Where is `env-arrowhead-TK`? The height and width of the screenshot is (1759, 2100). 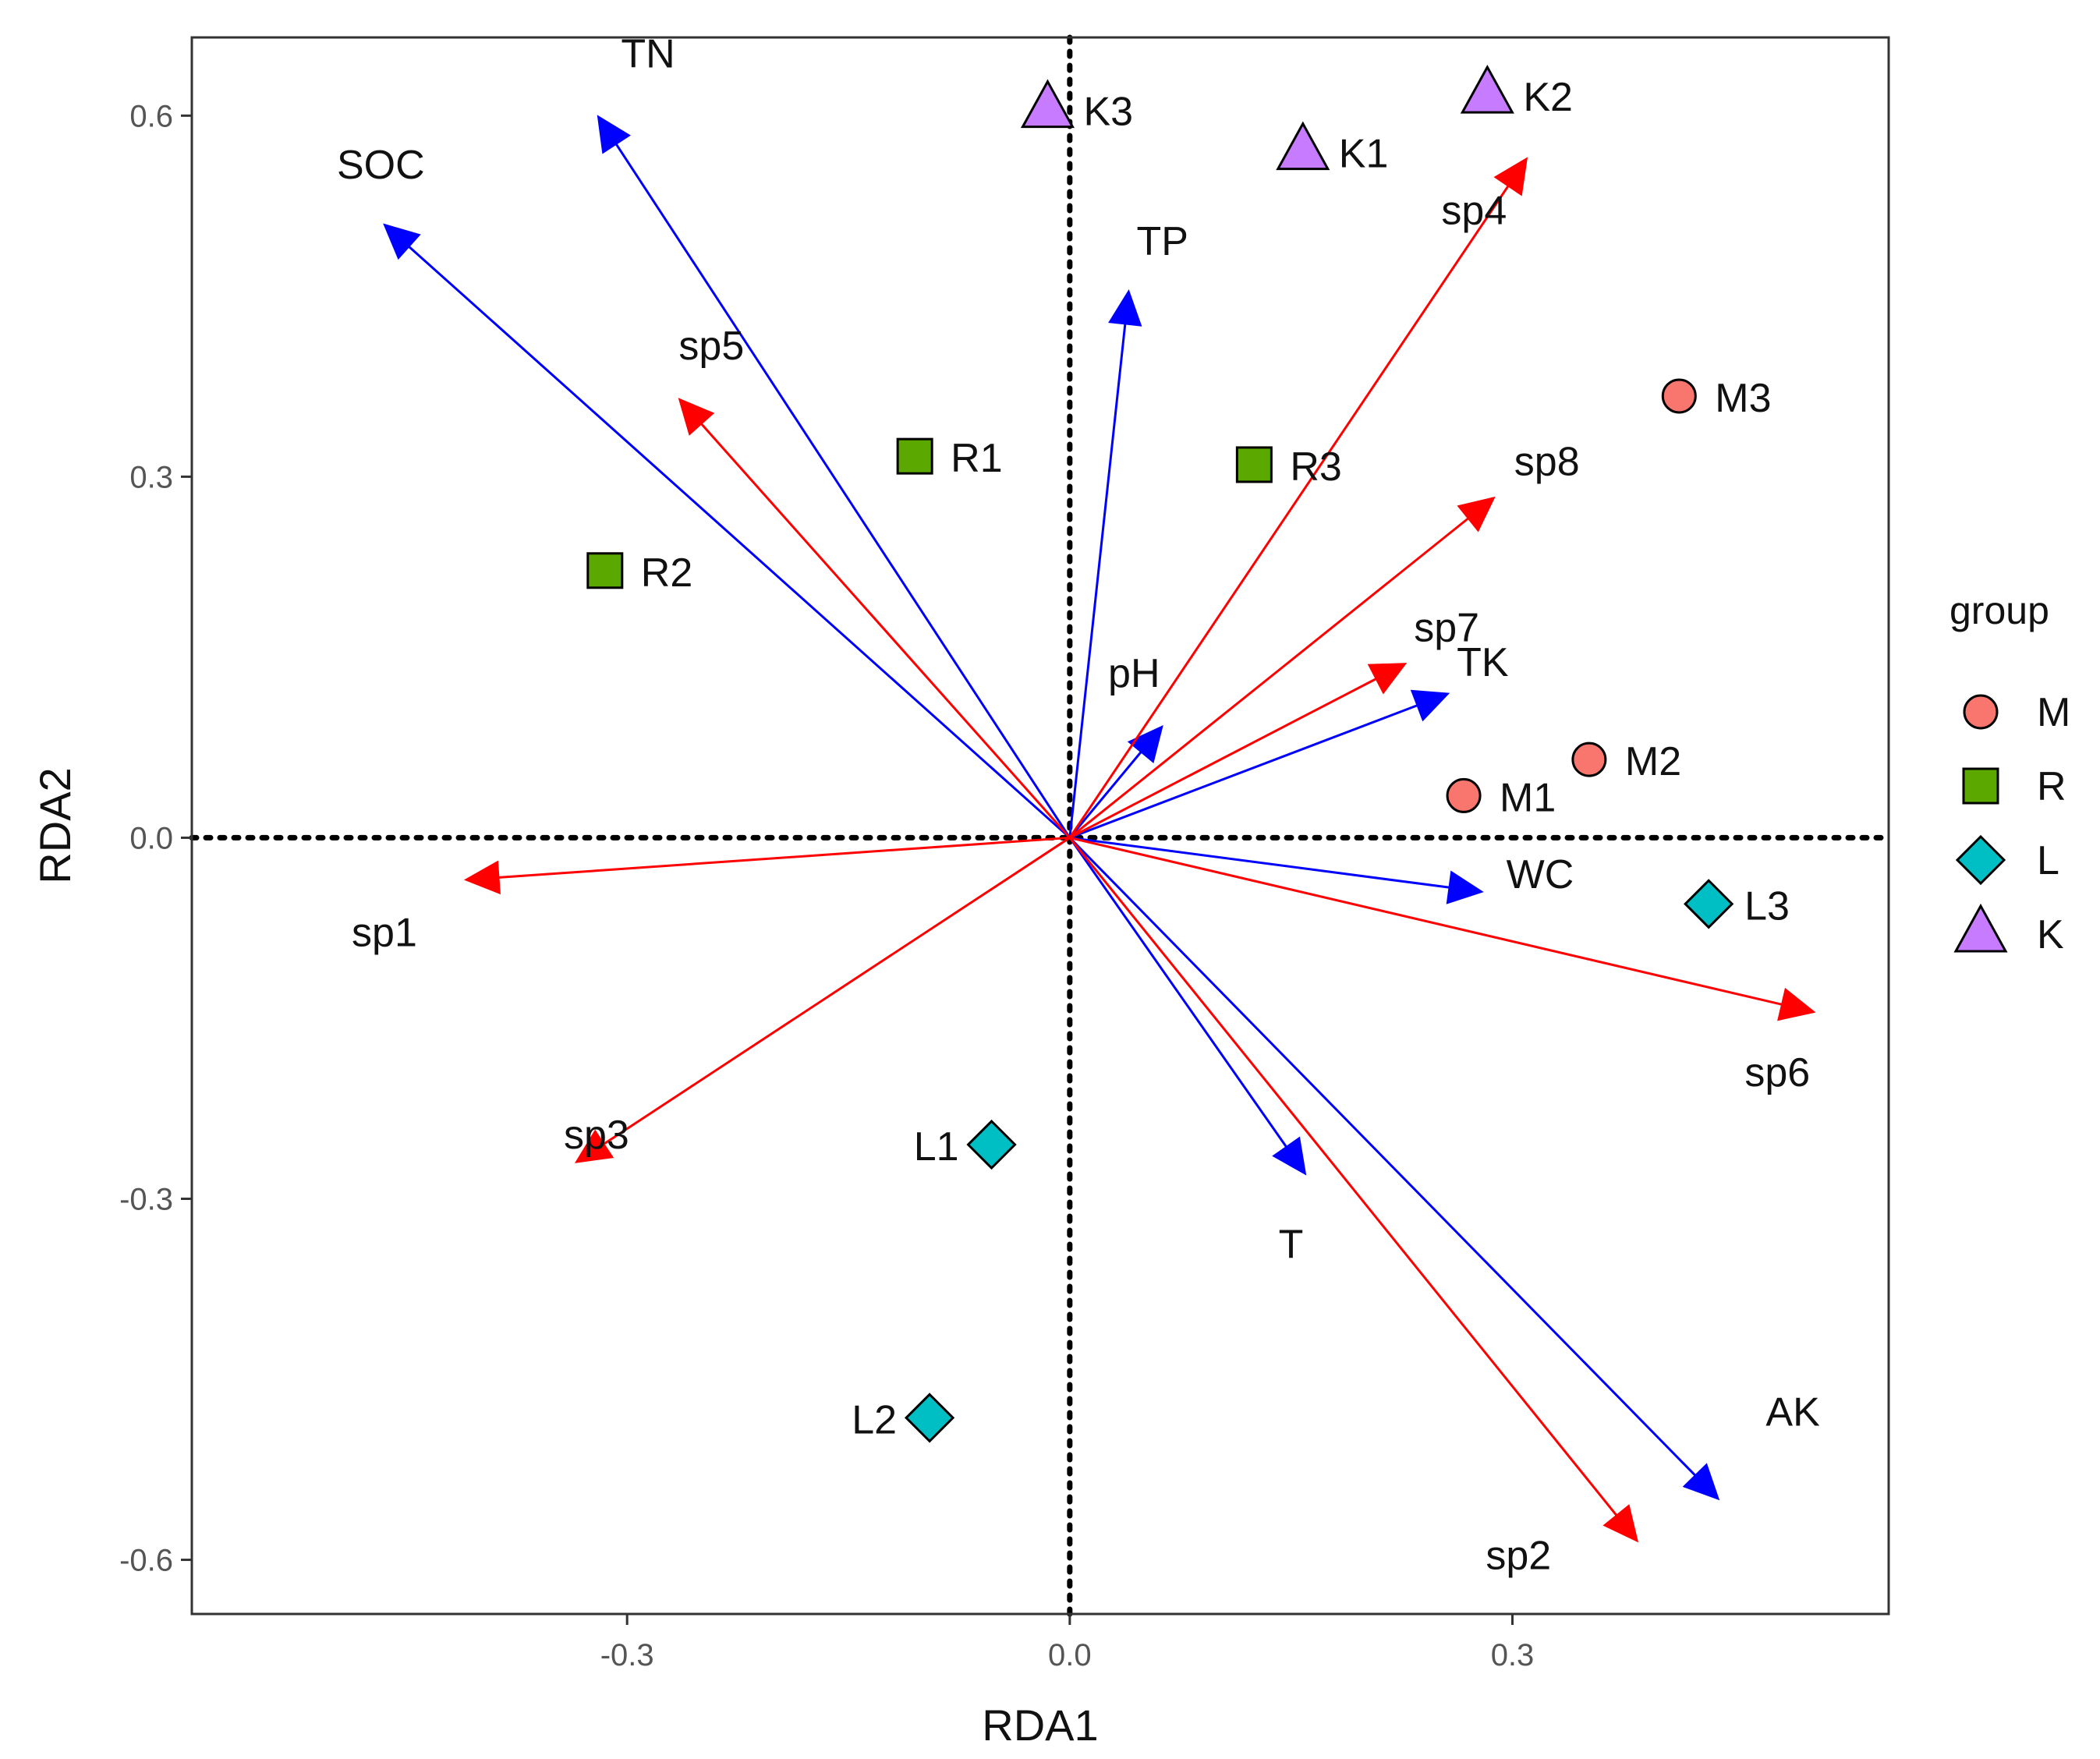
env-arrowhead-TK is located at coordinates (1430, 705).